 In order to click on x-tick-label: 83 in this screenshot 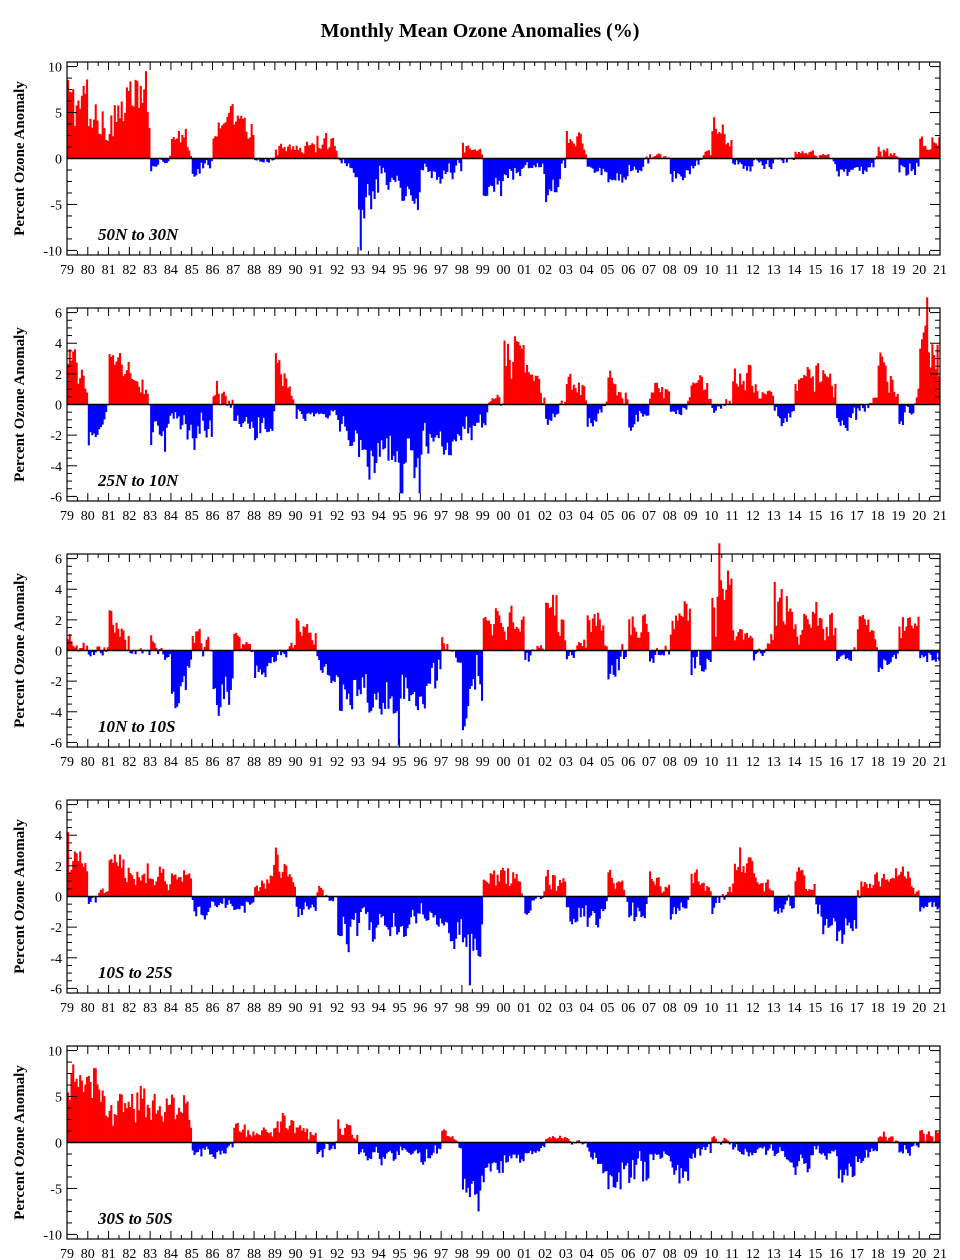, I will do `click(150, 762)`.